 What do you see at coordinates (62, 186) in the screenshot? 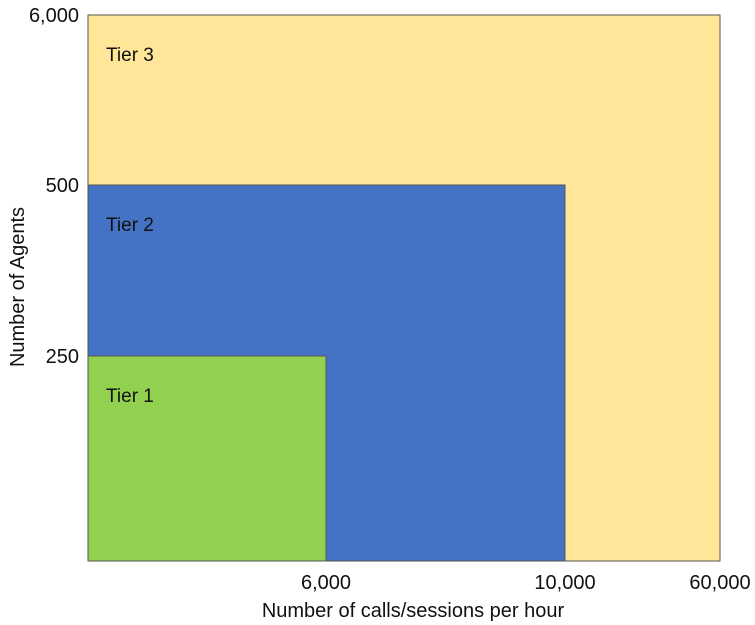
I see `y-tick-label: 500` at bounding box center [62, 186].